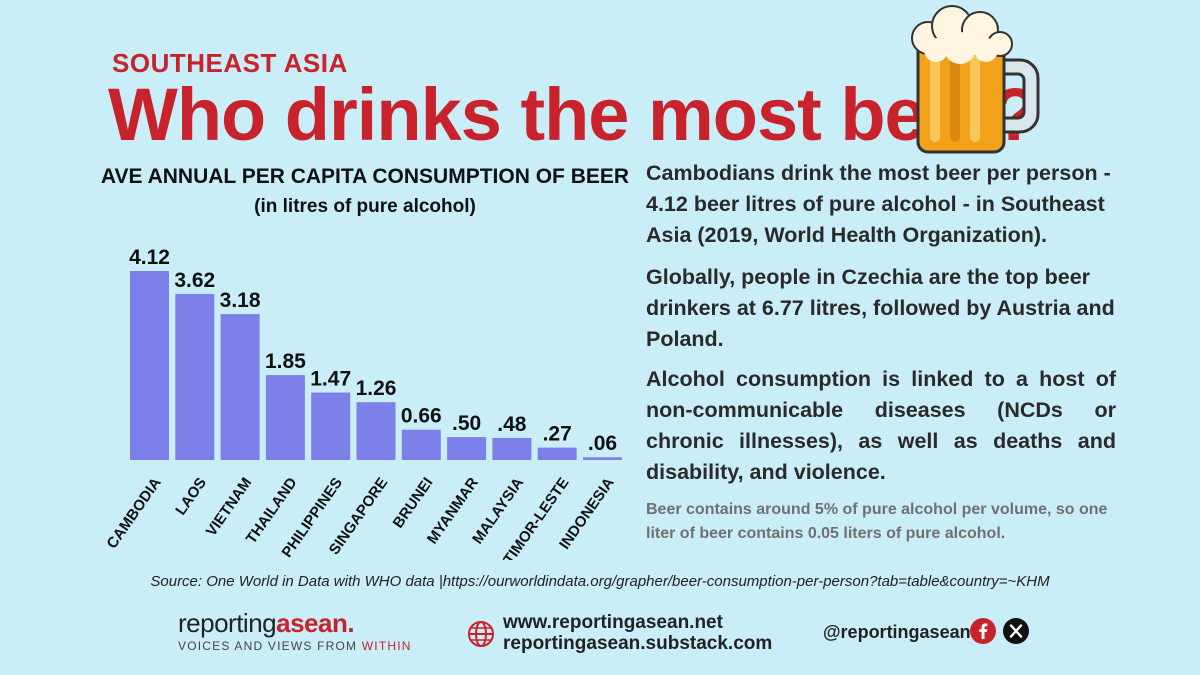 This screenshot has width=1200, height=675. What do you see at coordinates (149, 257) in the screenshot?
I see `value-label: 4.12` at bounding box center [149, 257].